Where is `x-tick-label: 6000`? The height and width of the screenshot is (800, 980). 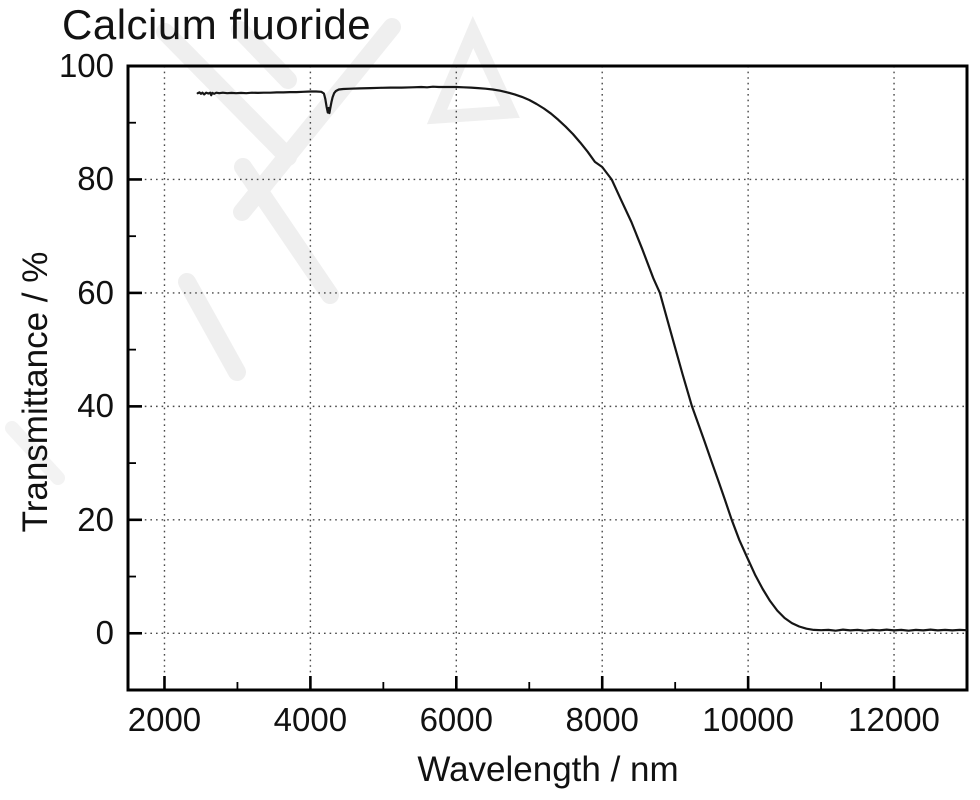 x-tick-label: 6000 is located at coordinates (456, 719).